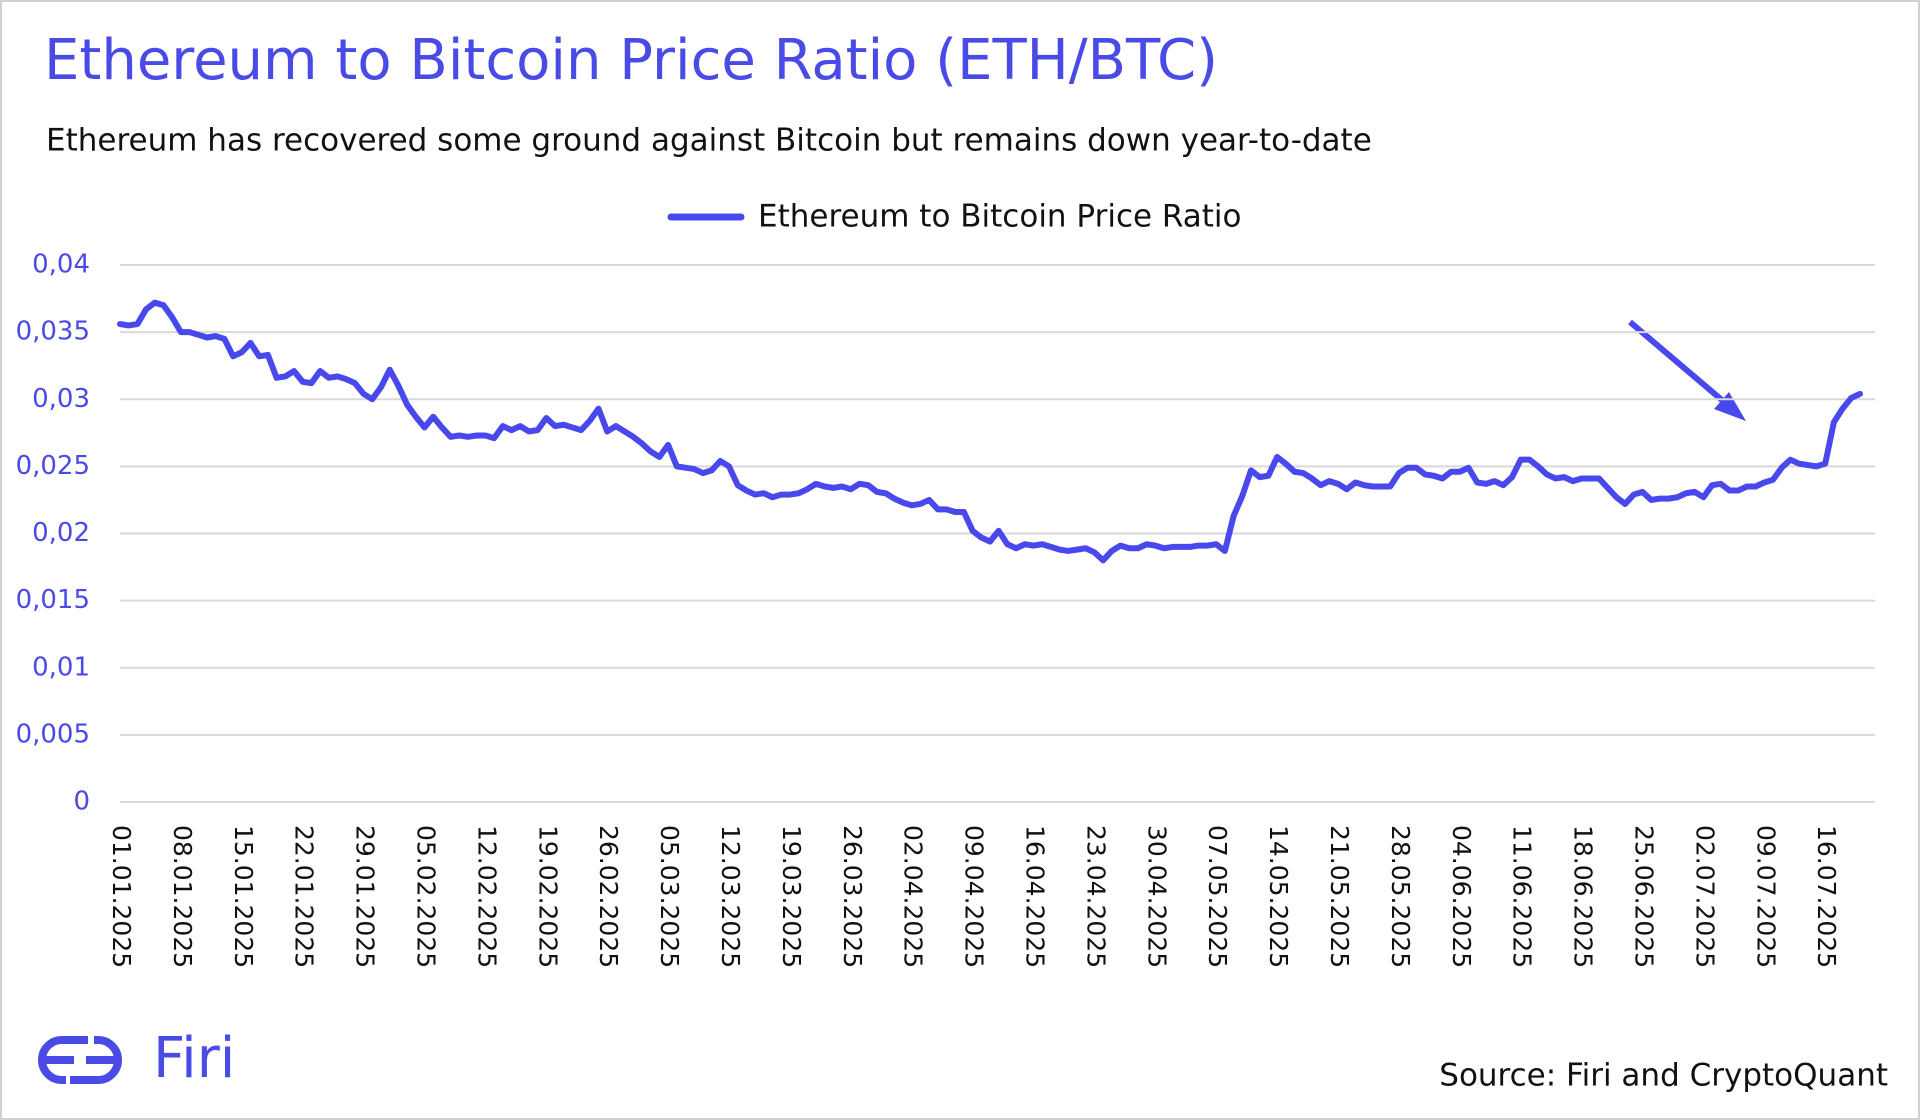  Describe the element at coordinates (1095, 896) in the screenshot. I see `x-tick-label: 23.04.2025` at that location.